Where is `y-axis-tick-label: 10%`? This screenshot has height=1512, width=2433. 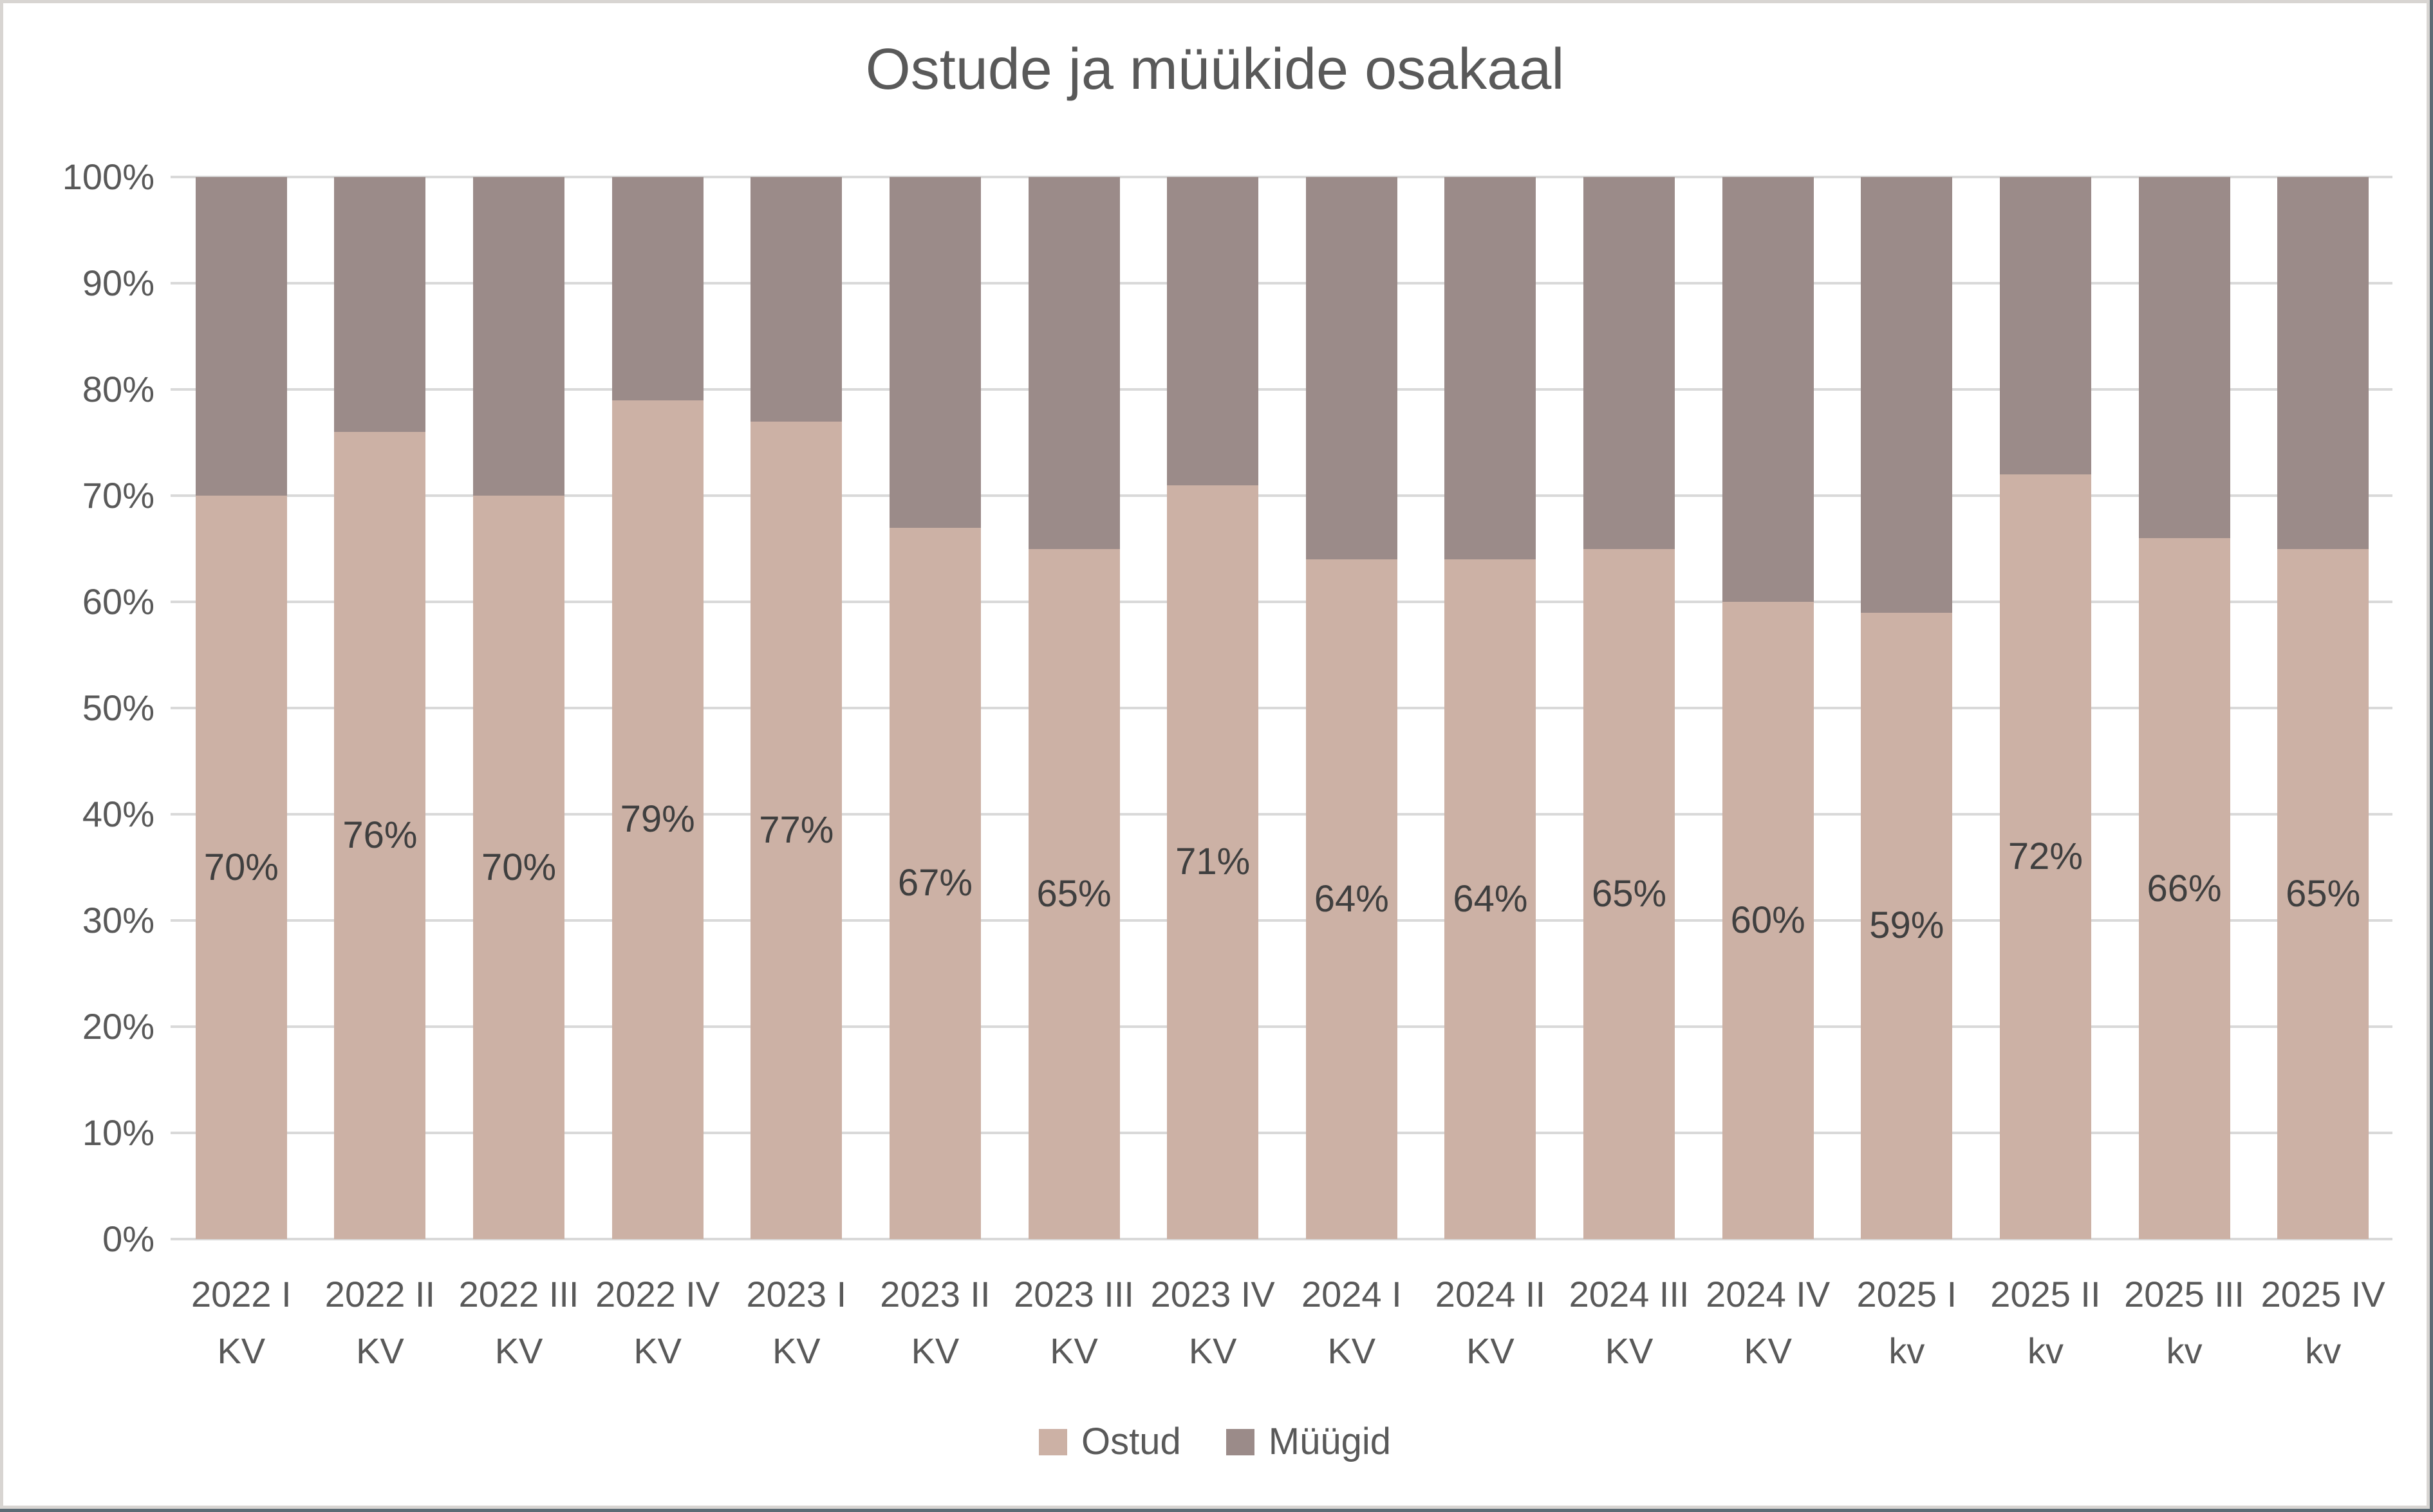 y-axis-tick-label: 10% is located at coordinates (118, 1132).